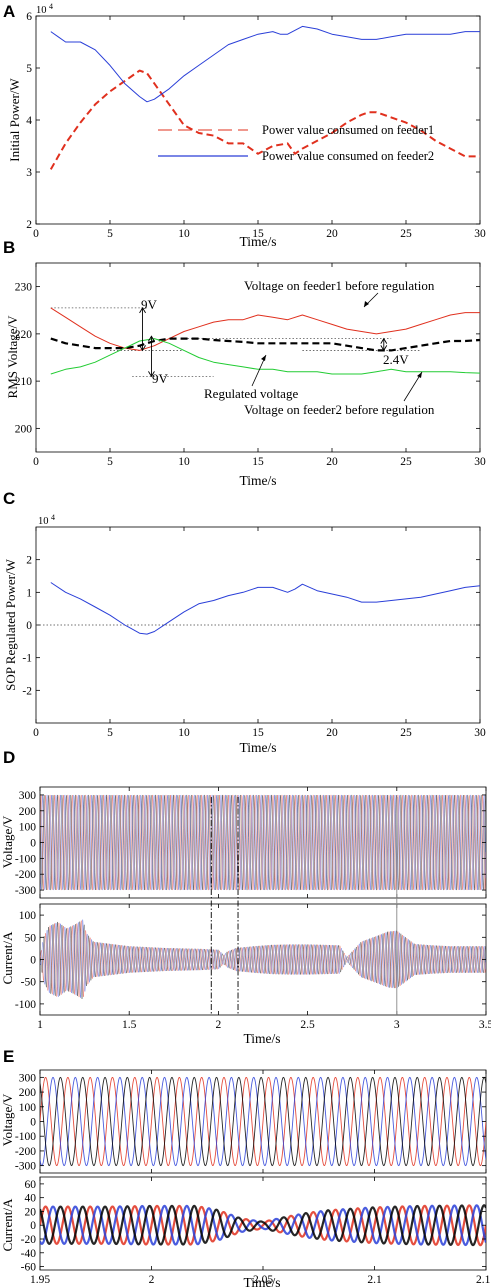 The height and width of the screenshot is (1288, 491). I want to click on panel-letter: D, so click(9, 757).